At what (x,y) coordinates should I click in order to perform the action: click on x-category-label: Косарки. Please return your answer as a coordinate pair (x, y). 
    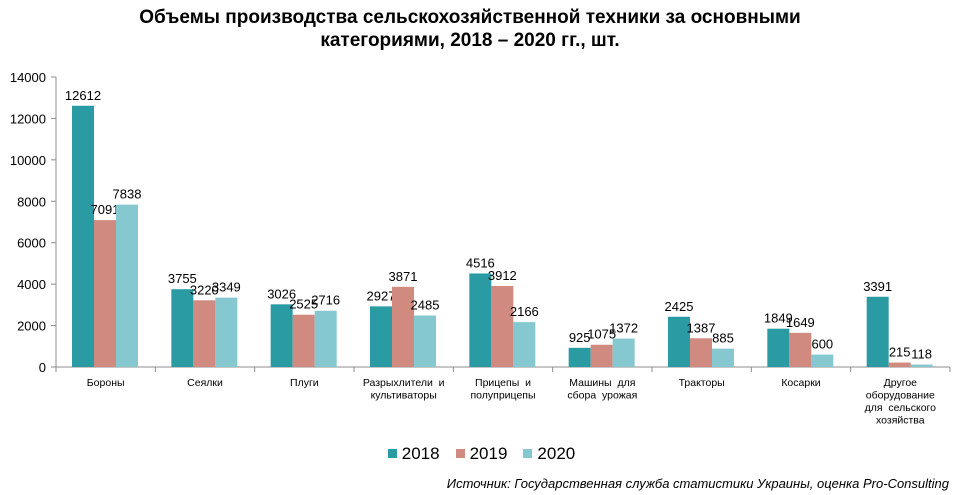
    Looking at the image, I should click on (800, 383).